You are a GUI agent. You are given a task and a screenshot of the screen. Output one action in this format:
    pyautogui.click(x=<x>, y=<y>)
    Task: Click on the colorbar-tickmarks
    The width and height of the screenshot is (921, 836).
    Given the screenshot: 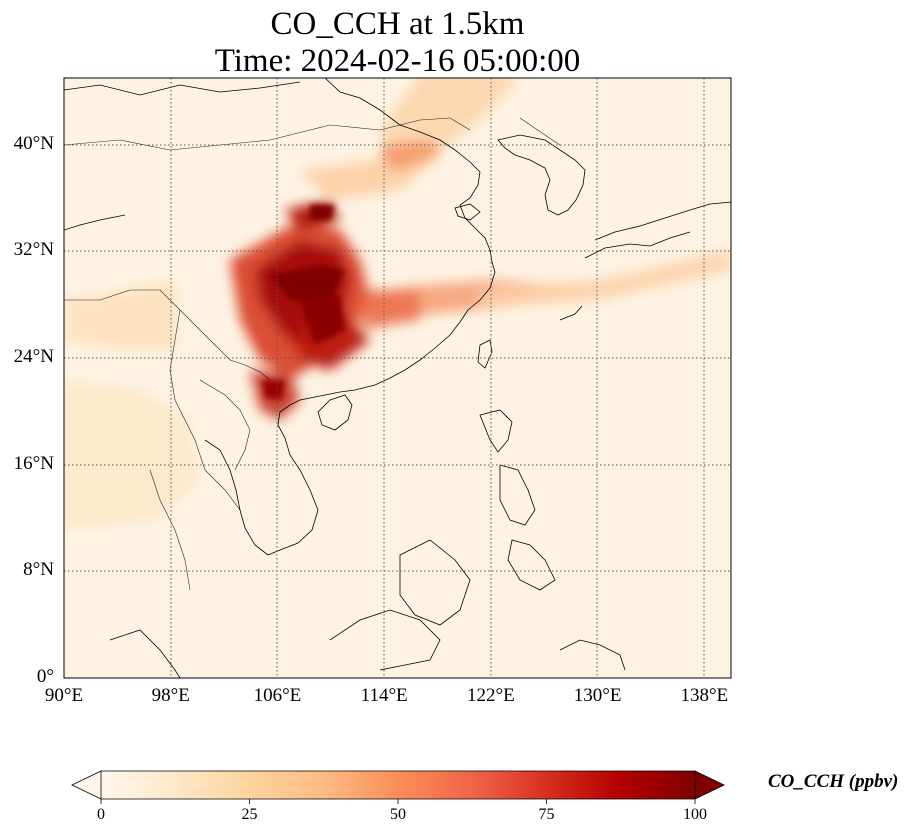 What is the action you would take?
    pyautogui.click(x=398, y=801)
    